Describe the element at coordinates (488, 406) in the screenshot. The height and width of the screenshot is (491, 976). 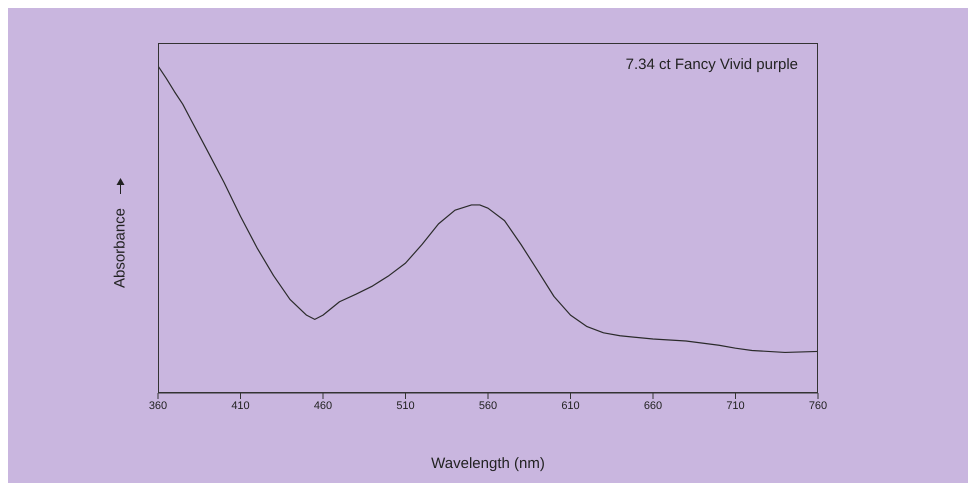
I see `x-tick-label: 560` at that location.